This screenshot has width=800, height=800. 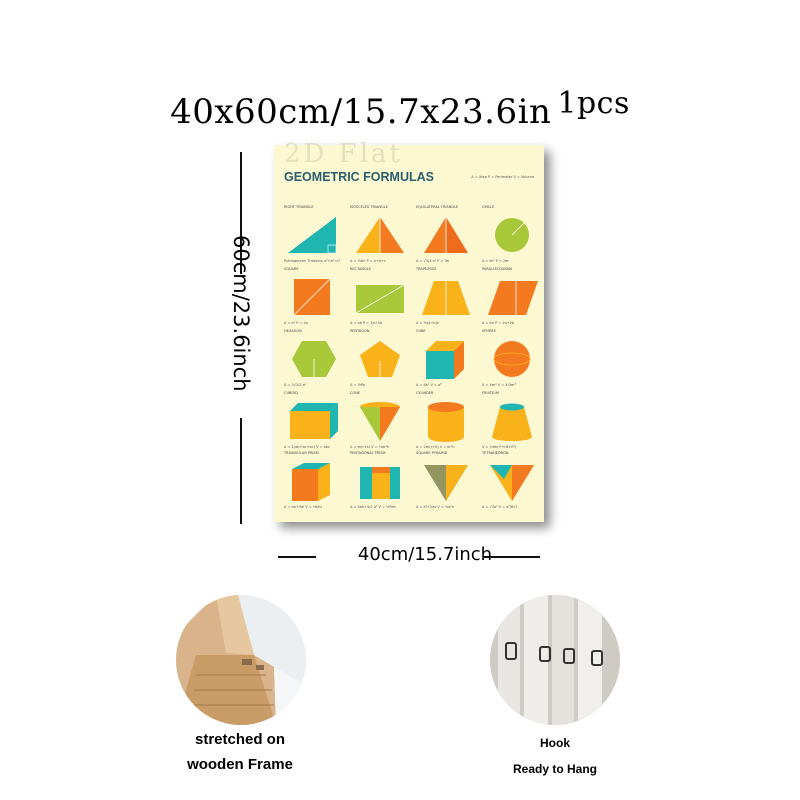 I want to click on shape-cell-isosceles-triangle: ISOSCELES TRIANGLE A = ½bh P = a+b+c, so click(x=383, y=240).